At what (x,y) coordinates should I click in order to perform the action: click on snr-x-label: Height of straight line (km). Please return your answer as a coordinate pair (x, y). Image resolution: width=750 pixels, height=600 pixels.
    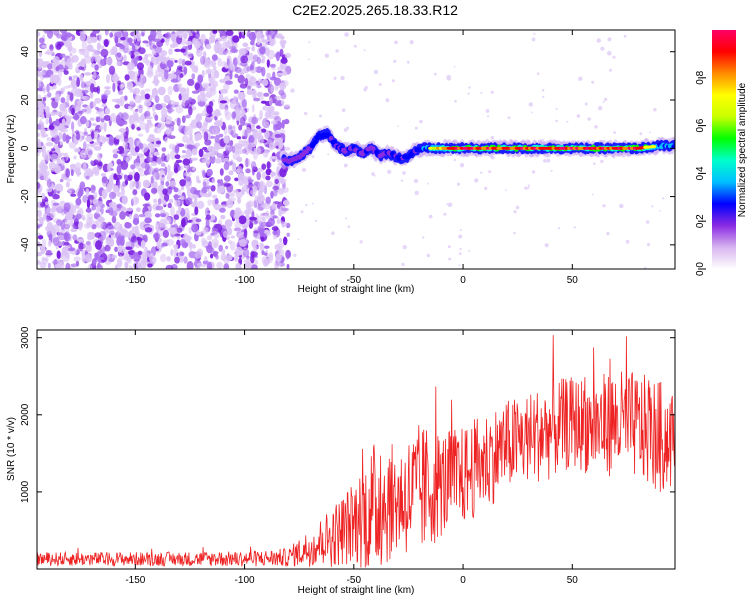
    Looking at the image, I should click on (356, 590).